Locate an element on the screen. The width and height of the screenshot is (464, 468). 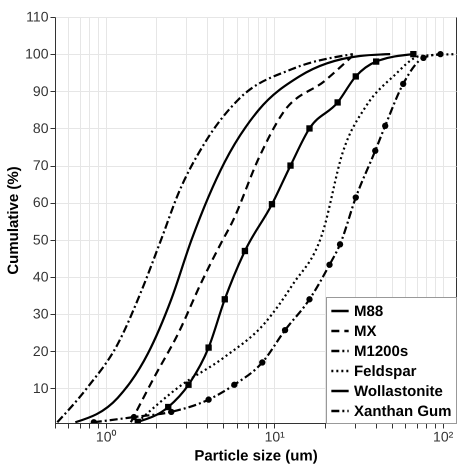
y-tick-label: 10 is located at coordinates (40, 388).